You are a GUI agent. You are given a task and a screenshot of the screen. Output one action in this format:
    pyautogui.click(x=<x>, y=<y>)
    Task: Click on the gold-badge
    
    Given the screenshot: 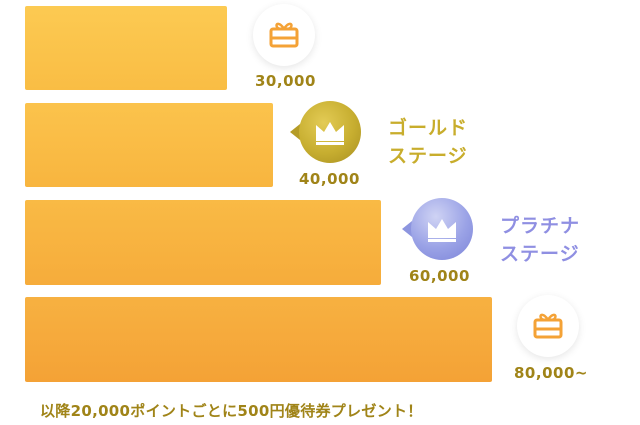 What is the action you would take?
    pyautogui.click(x=330, y=132)
    